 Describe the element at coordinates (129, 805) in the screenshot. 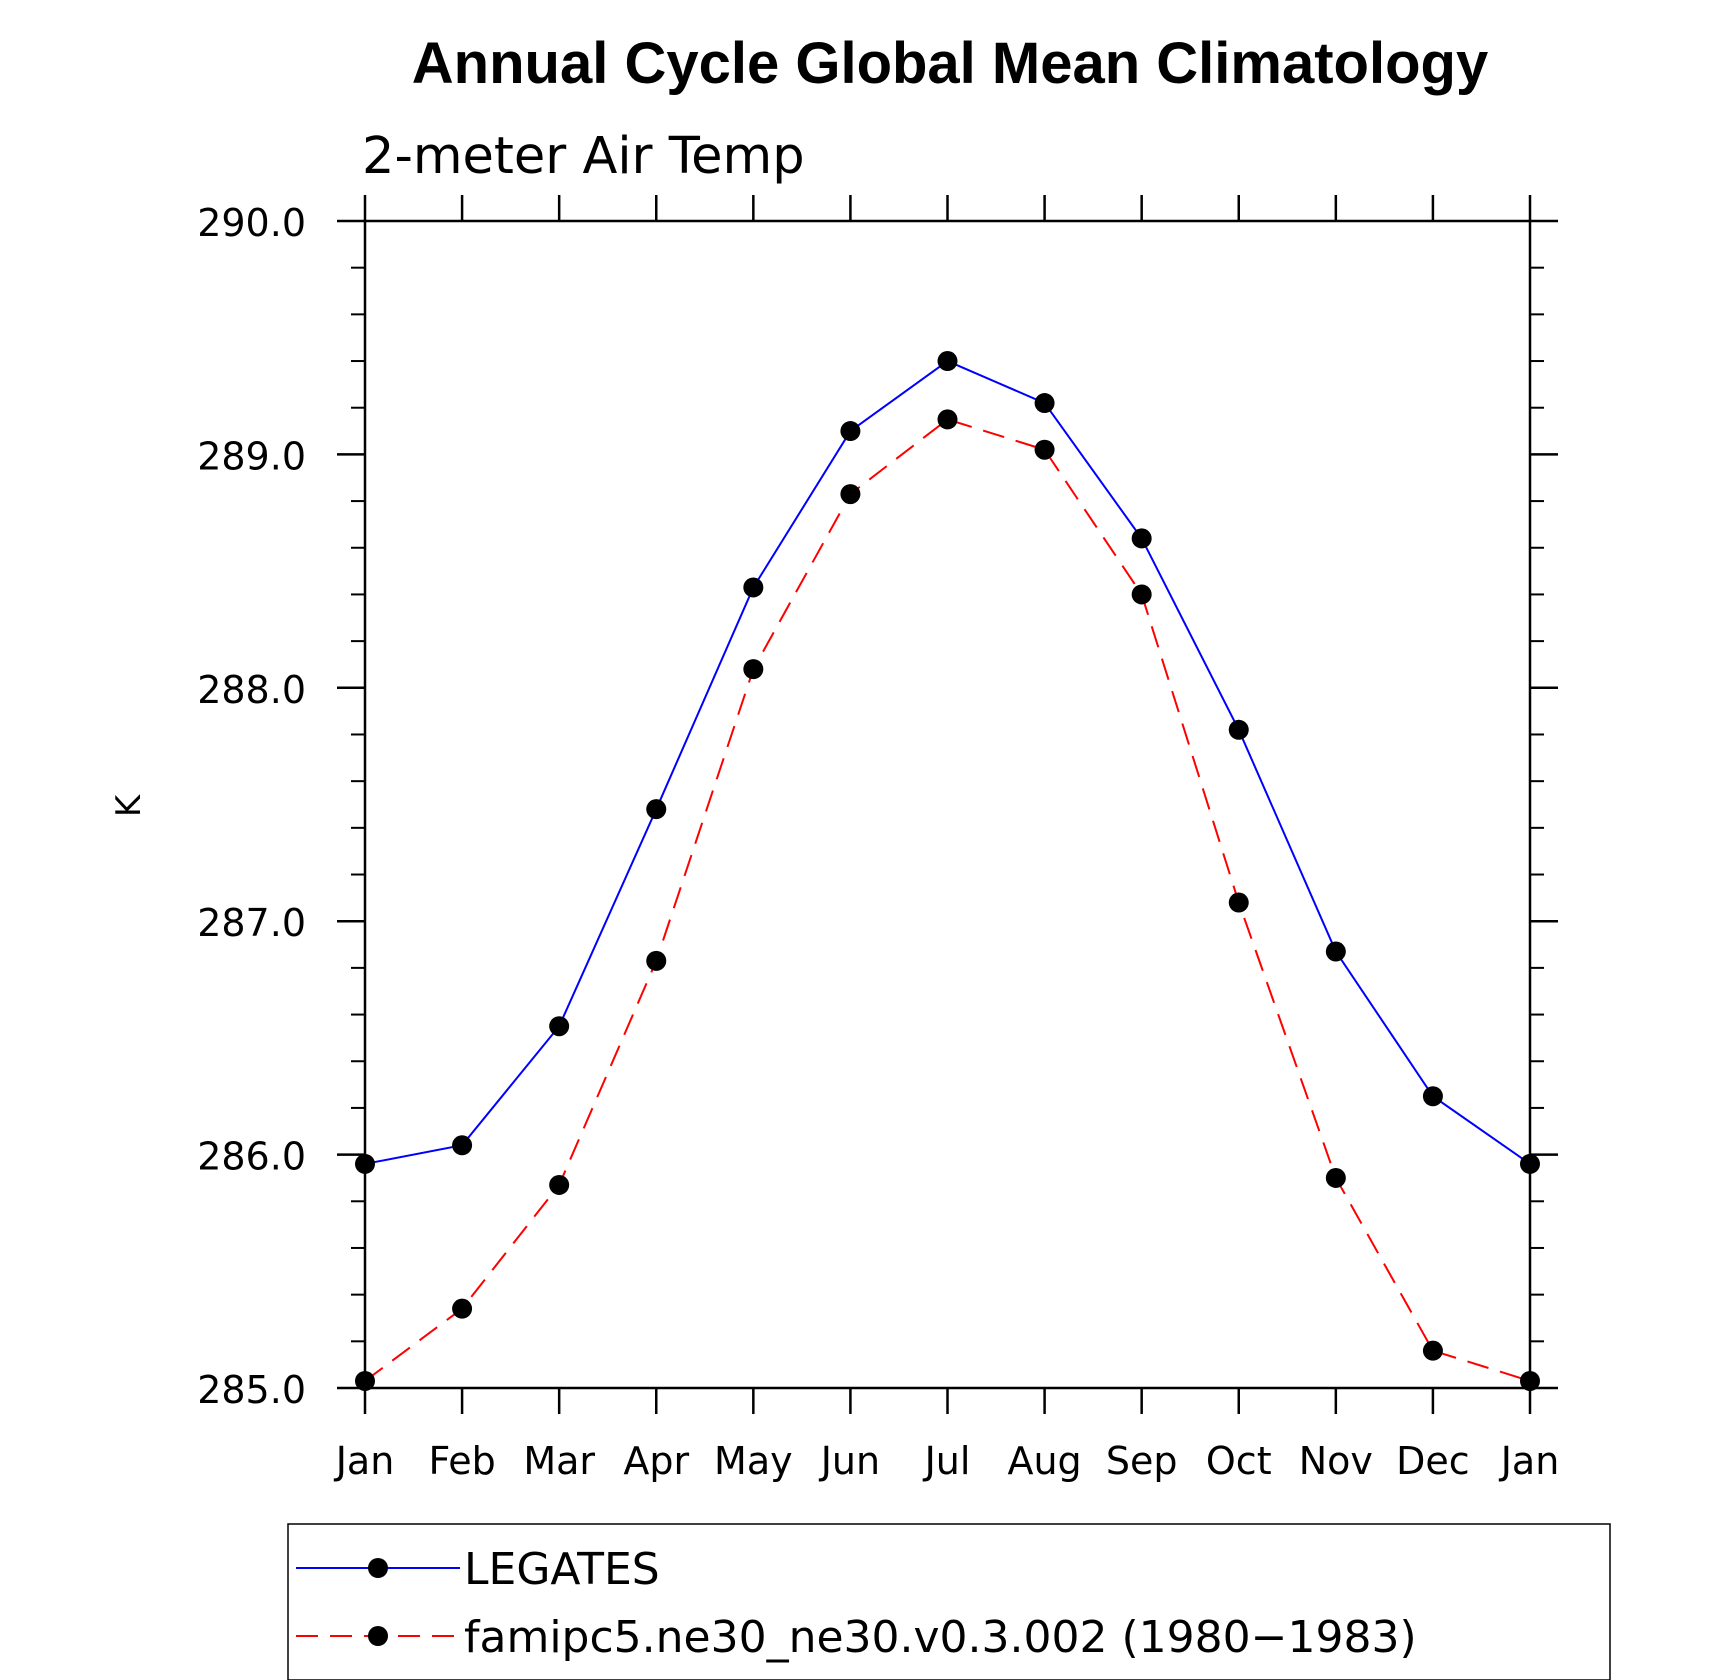

I see `y-axis-label: K` at that location.